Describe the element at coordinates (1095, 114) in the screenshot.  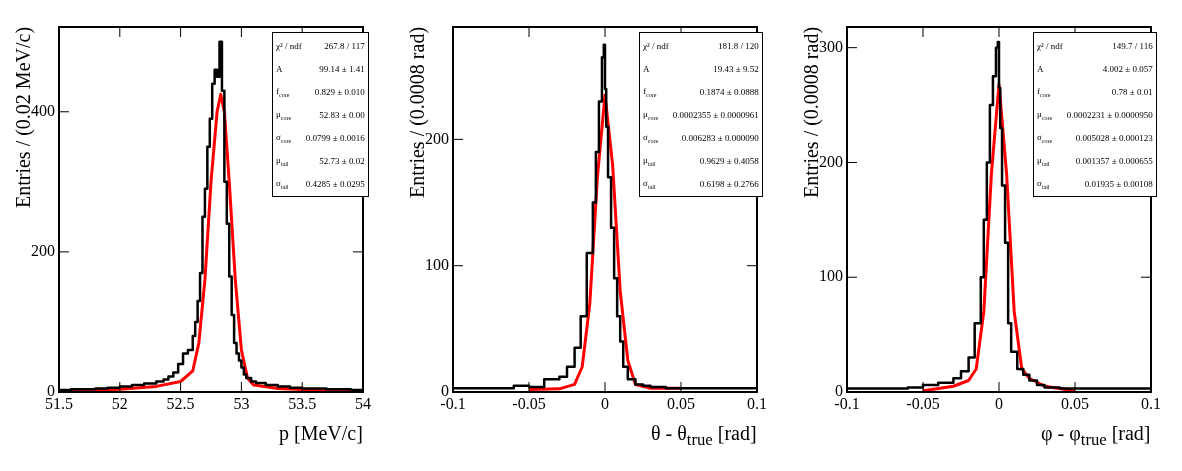
I see `text: μ$_{core}$ 0.0002231 ± 0.0000950` at that location.